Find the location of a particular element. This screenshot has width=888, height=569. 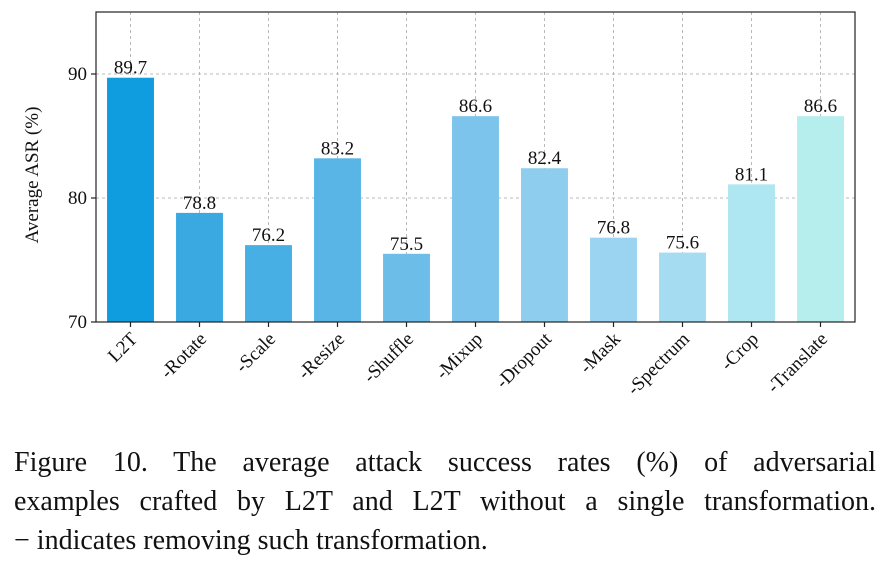

bar-resize is located at coordinates (337, 240).